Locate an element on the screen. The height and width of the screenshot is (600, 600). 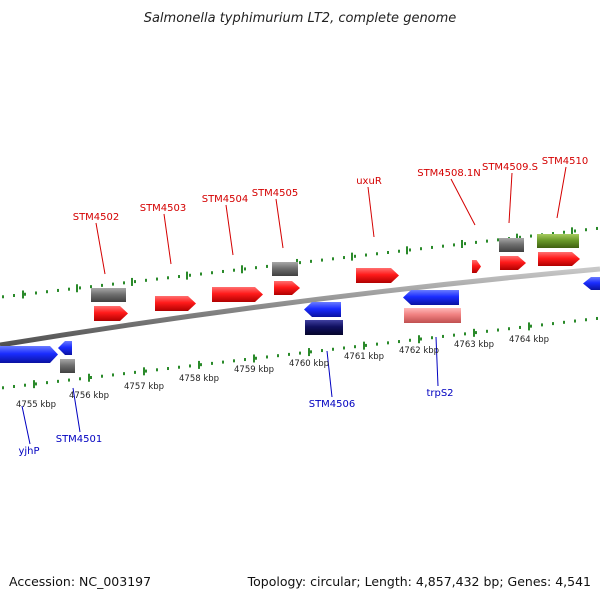
gene-label-stm4501: STM4501 is located at coordinates (79, 439).